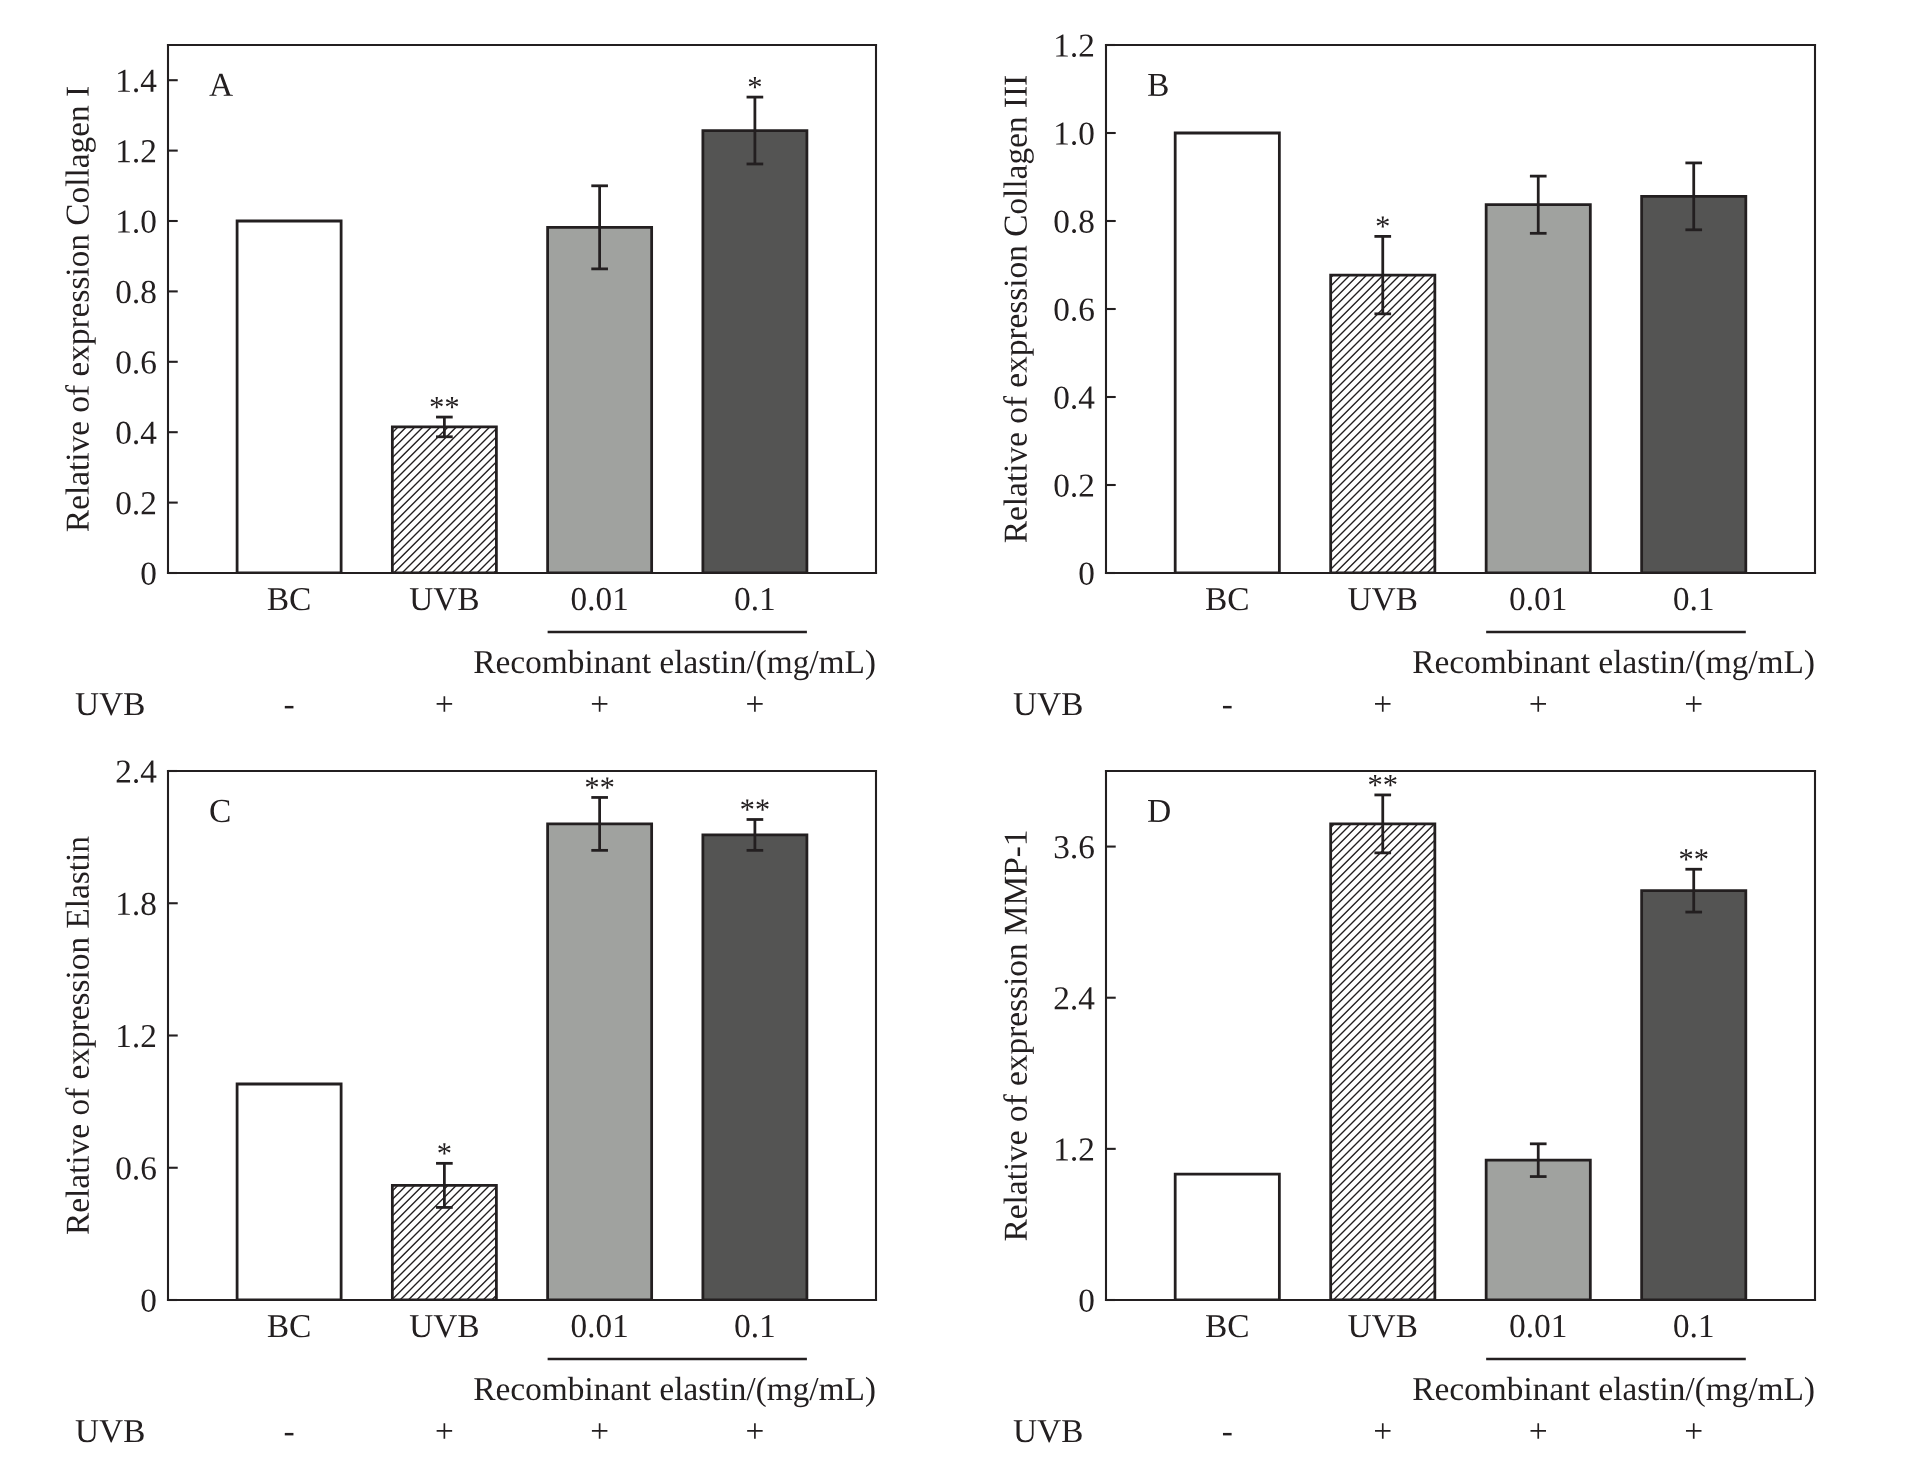 The height and width of the screenshot is (1458, 1907). What do you see at coordinates (1159, 811) in the screenshot?
I see `text: D` at bounding box center [1159, 811].